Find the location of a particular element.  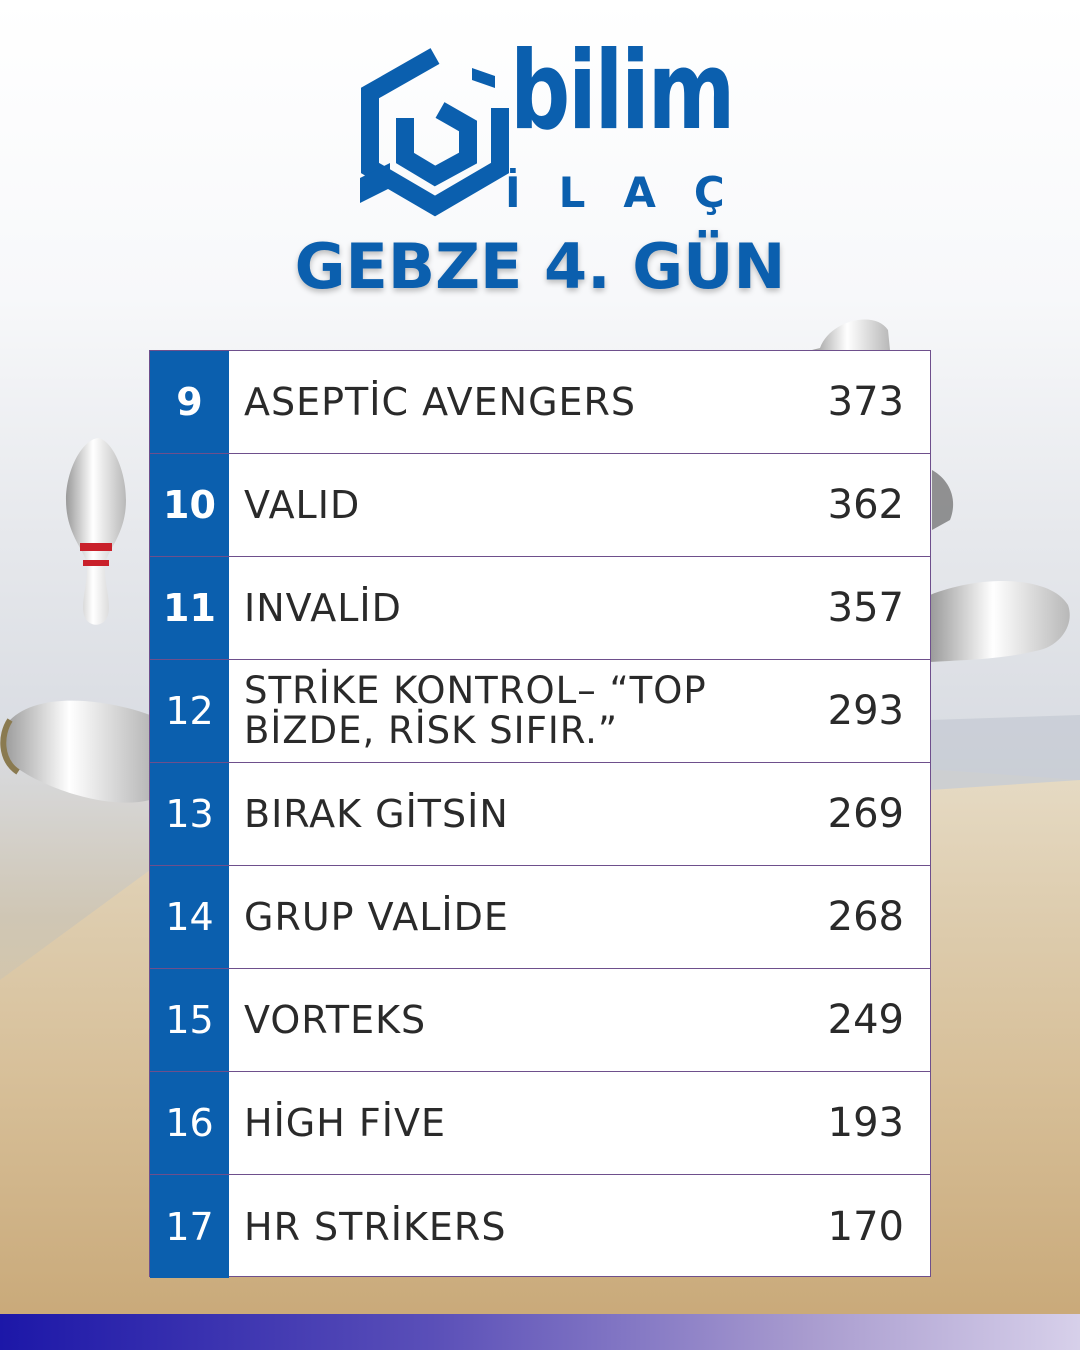

rank-cell: 12 is located at coordinates (189, 711).